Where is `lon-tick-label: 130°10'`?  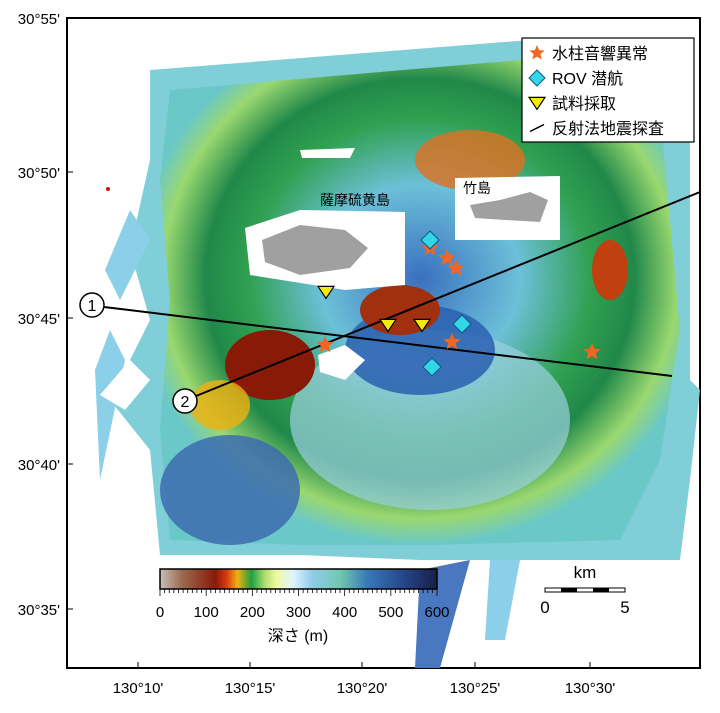 lon-tick-label: 130°10' is located at coordinates (138, 688).